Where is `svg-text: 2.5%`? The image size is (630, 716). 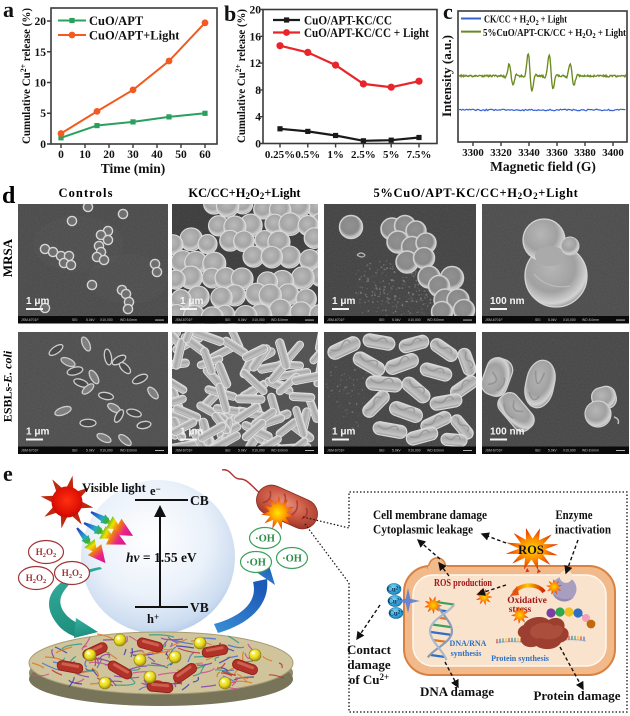
svg-text: 2.5% is located at coordinates (363, 155).